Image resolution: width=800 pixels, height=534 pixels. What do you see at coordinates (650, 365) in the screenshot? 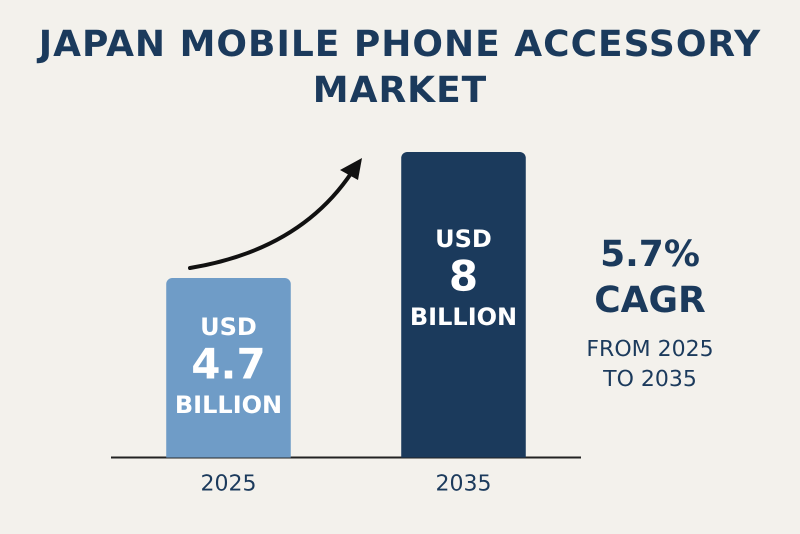
I see `text: FROM 2025 TO 2035` at bounding box center [650, 365].